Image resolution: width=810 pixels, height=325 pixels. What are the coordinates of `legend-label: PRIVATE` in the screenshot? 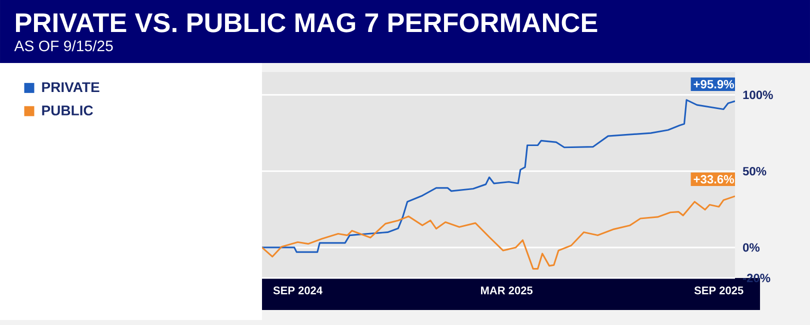 It's located at (71, 87).